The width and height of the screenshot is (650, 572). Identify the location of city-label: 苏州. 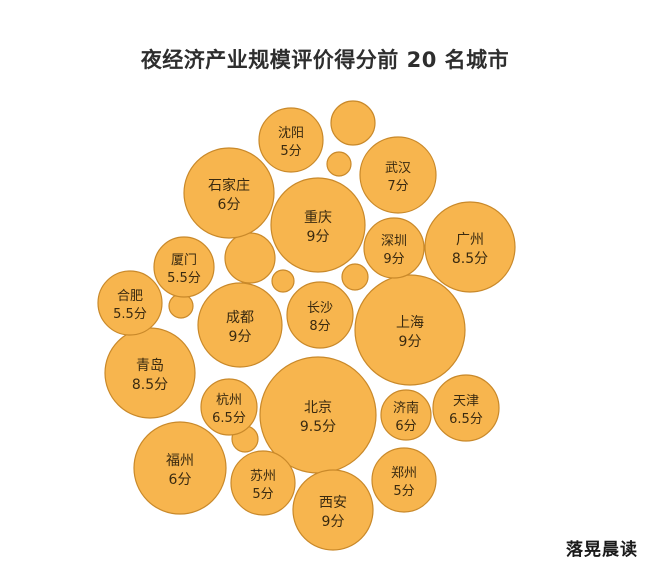
(263, 476).